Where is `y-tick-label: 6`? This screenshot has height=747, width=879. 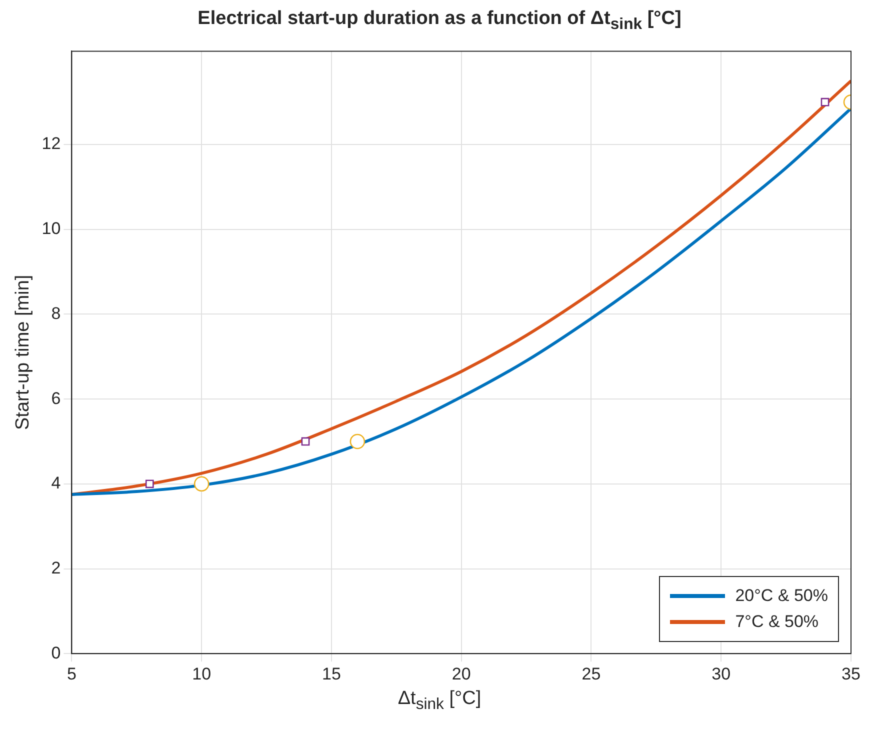 y-tick-label: 6 is located at coordinates (56, 398).